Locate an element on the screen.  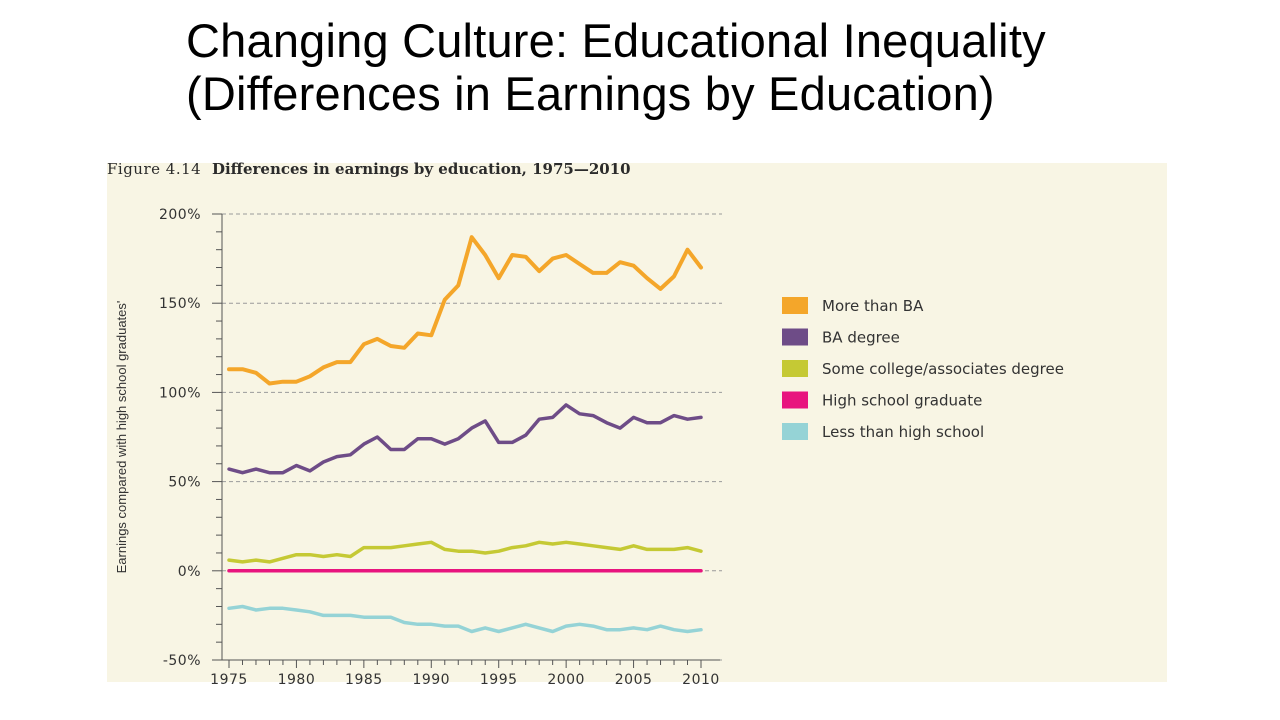
x-tick-label: 1975 is located at coordinates (229, 680).